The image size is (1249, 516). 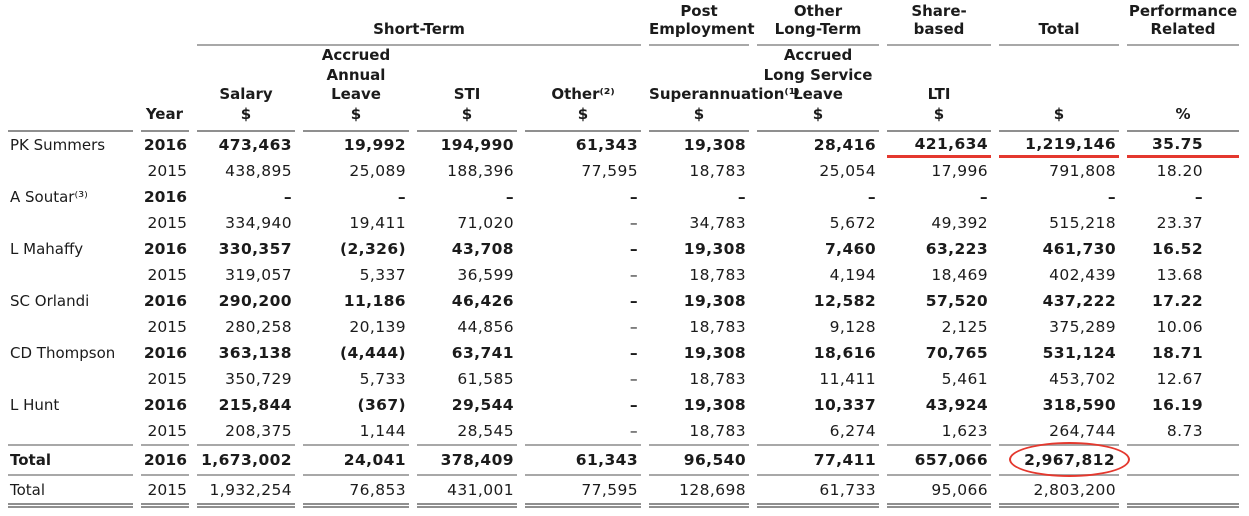 What do you see at coordinates (382, 379) in the screenshot?
I see `row-value: 5,733` at bounding box center [382, 379].